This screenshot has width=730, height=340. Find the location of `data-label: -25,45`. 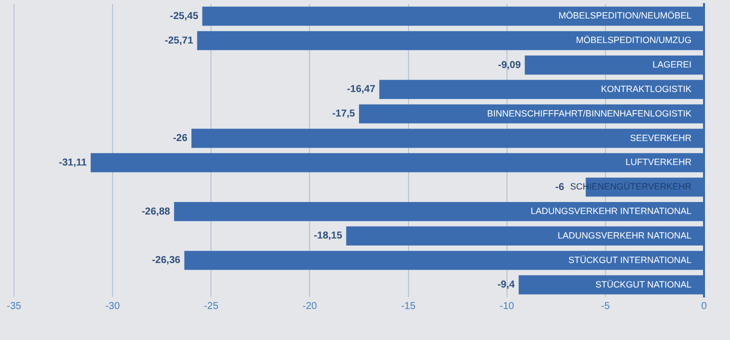

data-label: -25,45 is located at coordinates (184, 16).